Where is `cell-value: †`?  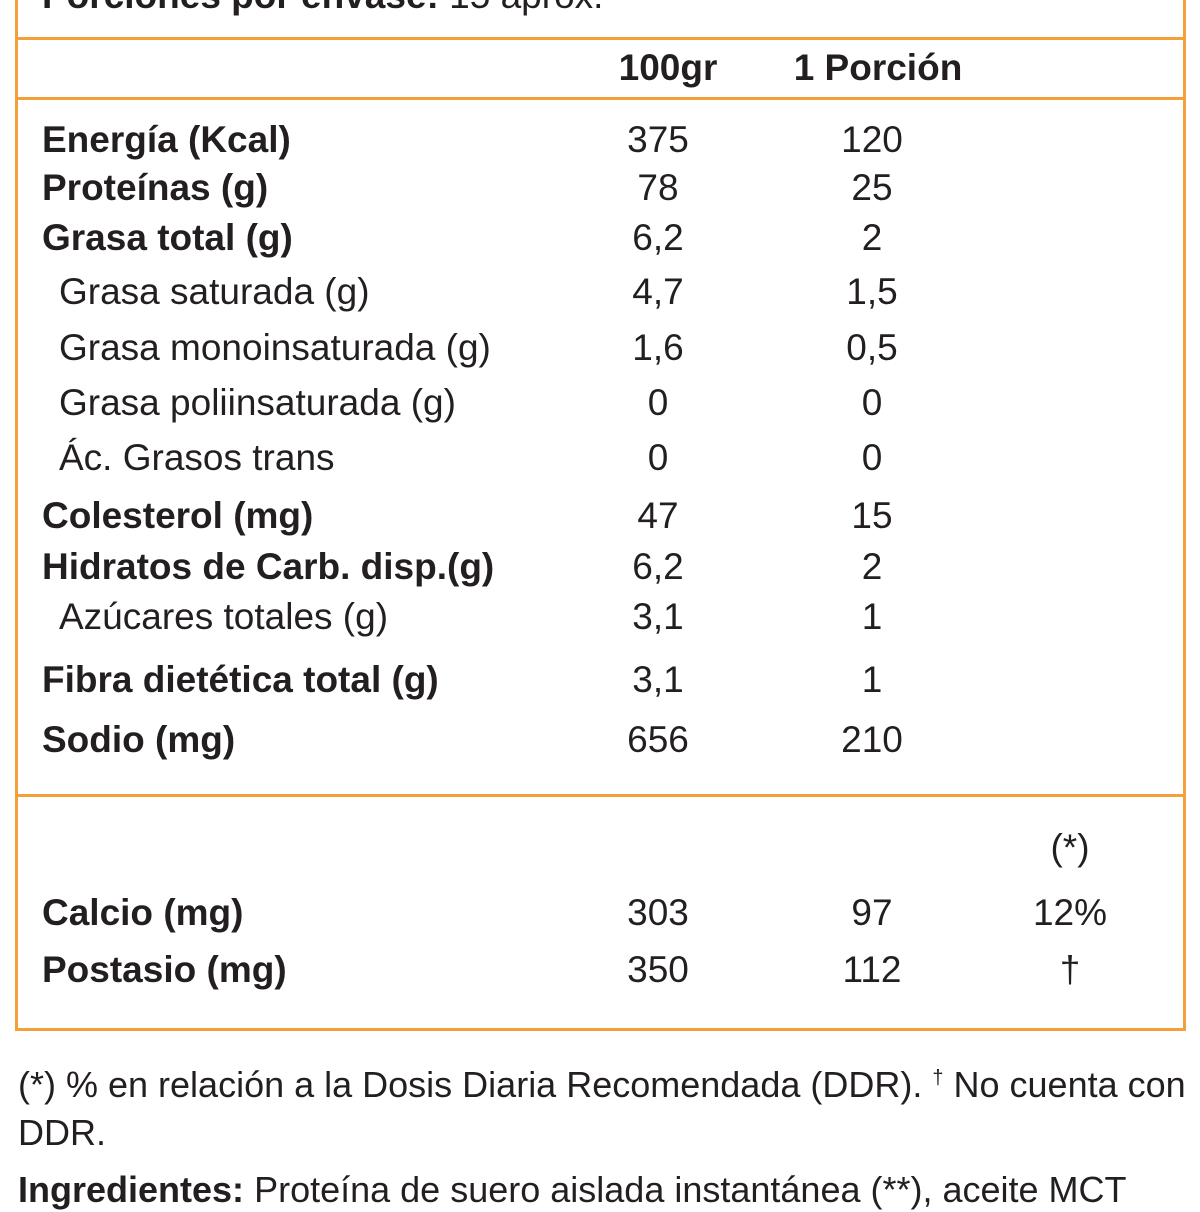 cell-value: † is located at coordinates (1070, 969).